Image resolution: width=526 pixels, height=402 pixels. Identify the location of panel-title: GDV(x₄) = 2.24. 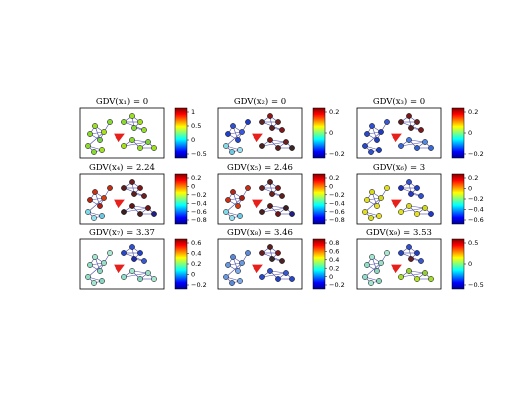
(122, 167).